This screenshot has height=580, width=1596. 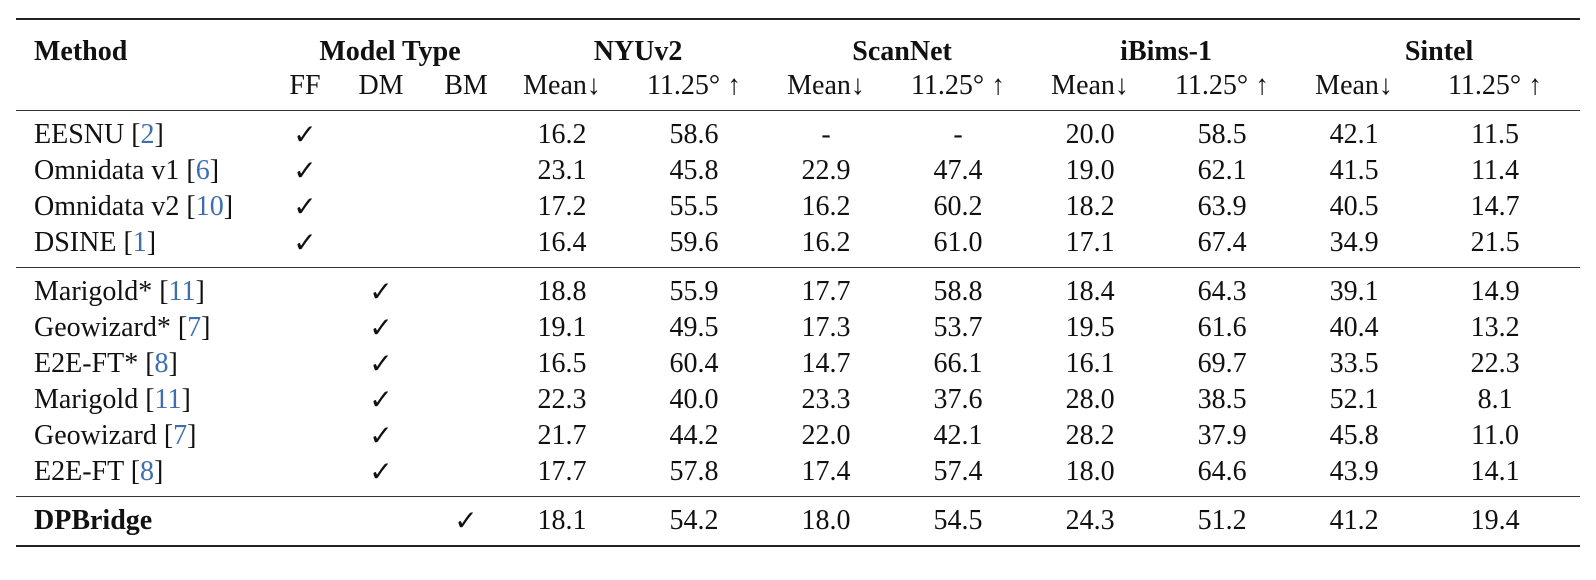 I want to click on group-separator, so click(x=798, y=267).